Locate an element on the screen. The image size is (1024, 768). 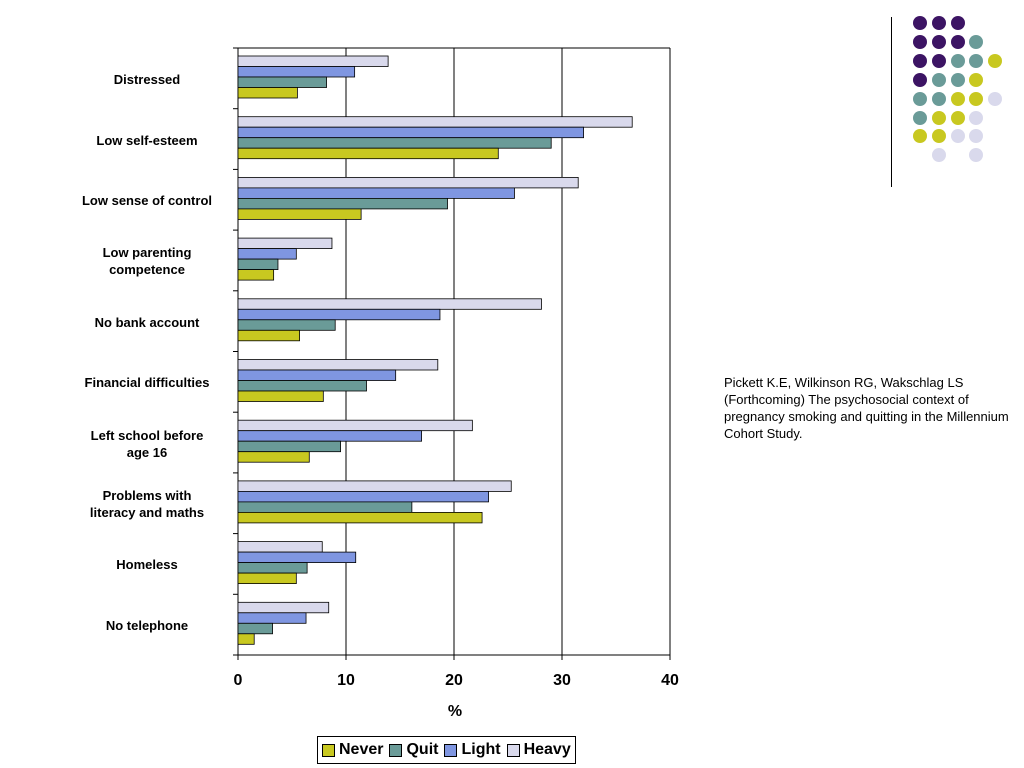
category-label-line: Low parenting is located at coordinates (147, 253).